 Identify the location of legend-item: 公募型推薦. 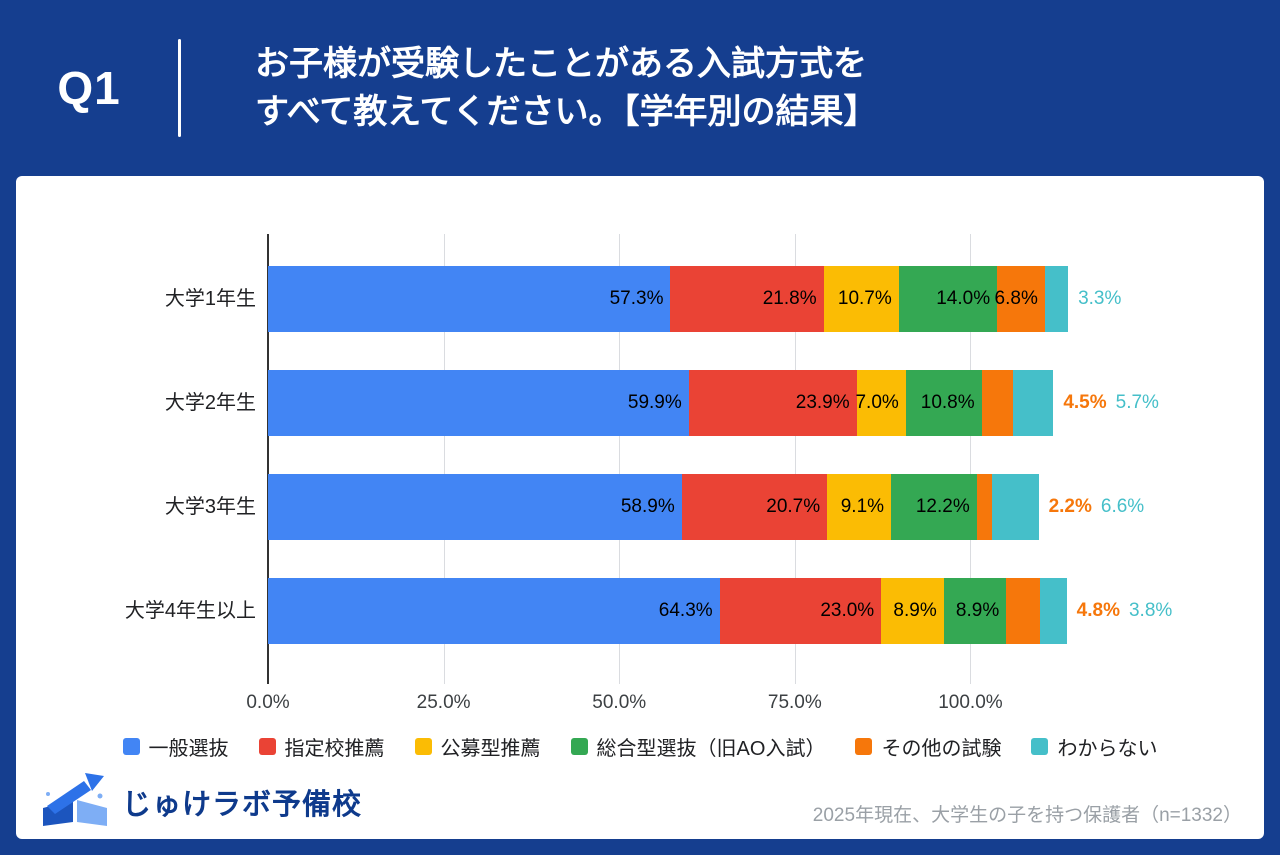
(477, 746).